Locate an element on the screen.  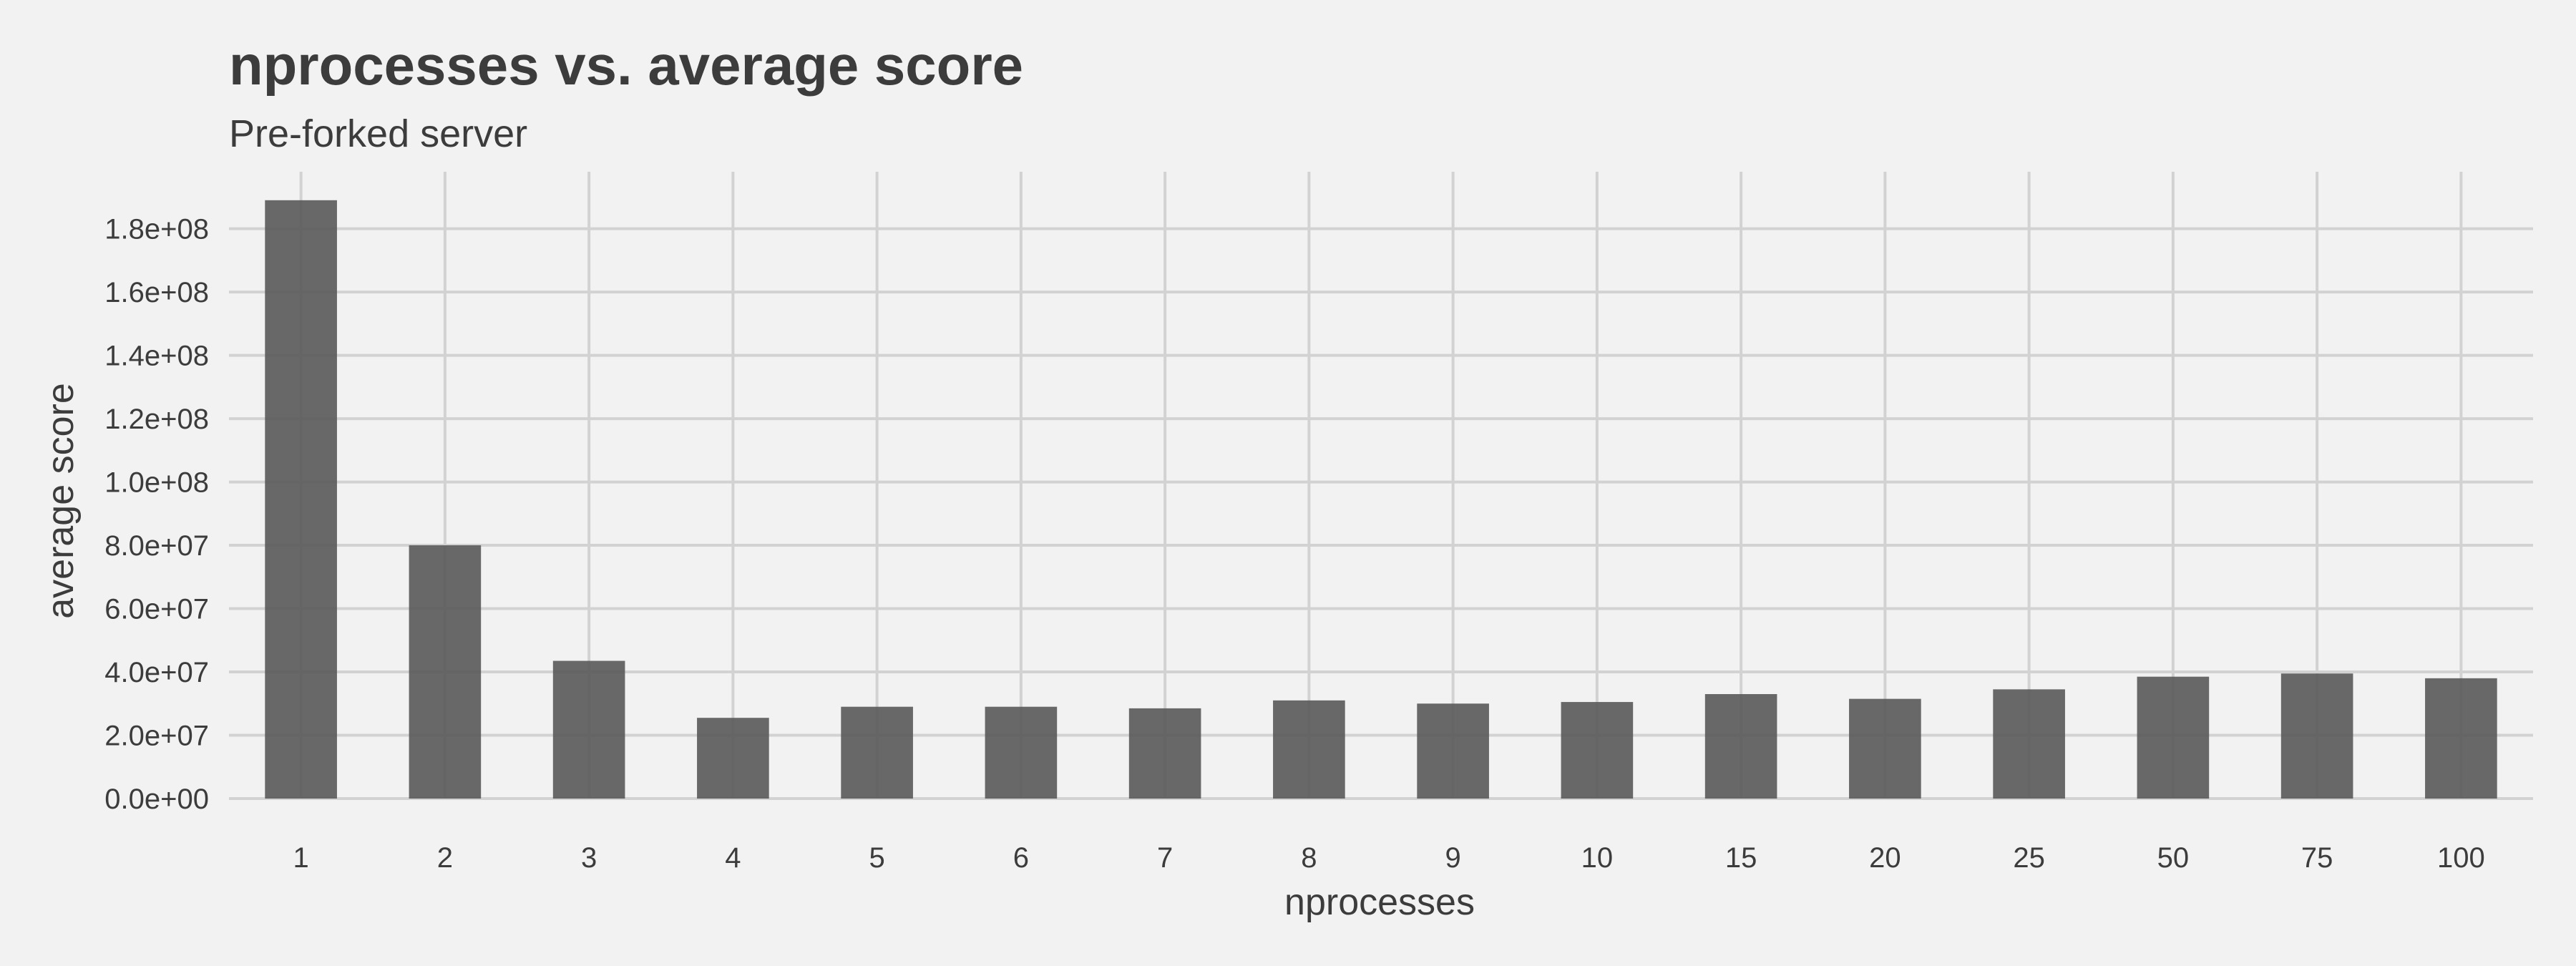
x-tick-label: 2 is located at coordinates (445, 858).